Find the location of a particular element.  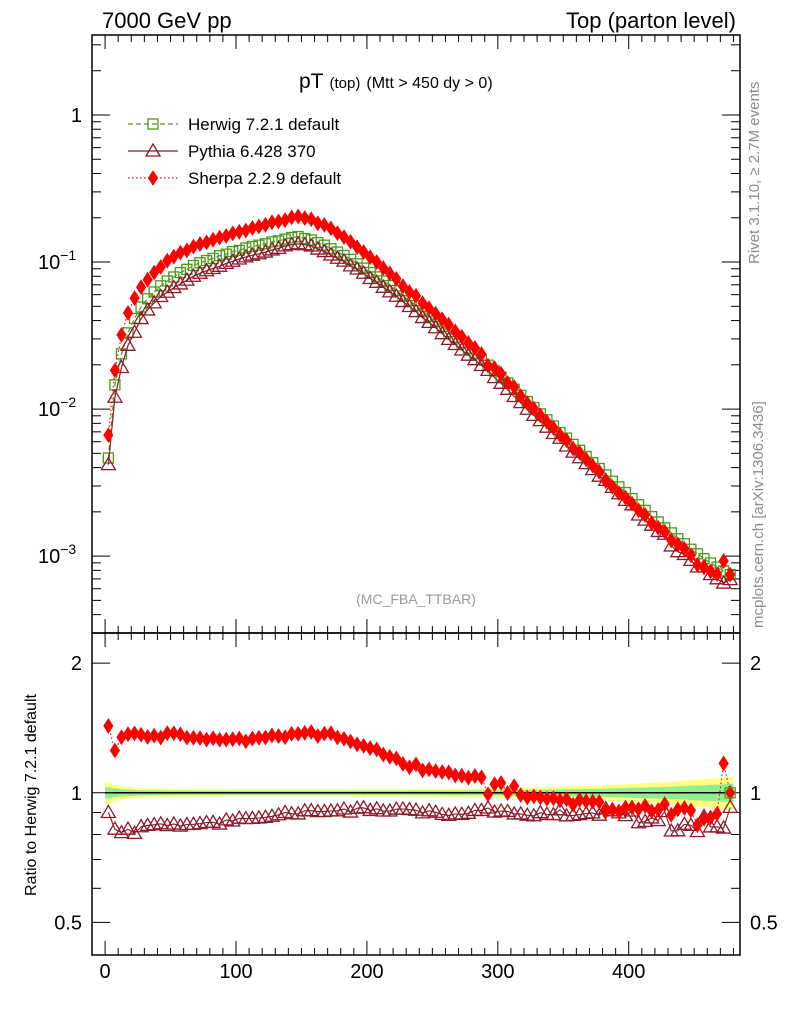

ratio-y-tick-label-right: 2 is located at coordinates (755, 664).